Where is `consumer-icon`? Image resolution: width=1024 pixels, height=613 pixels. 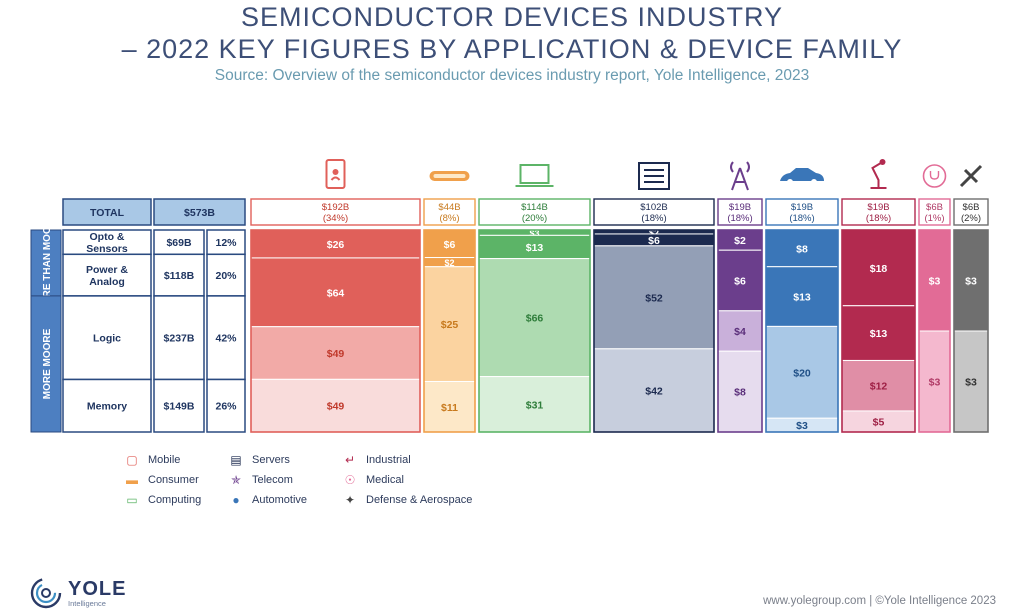 consumer-icon is located at coordinates (449, 176).